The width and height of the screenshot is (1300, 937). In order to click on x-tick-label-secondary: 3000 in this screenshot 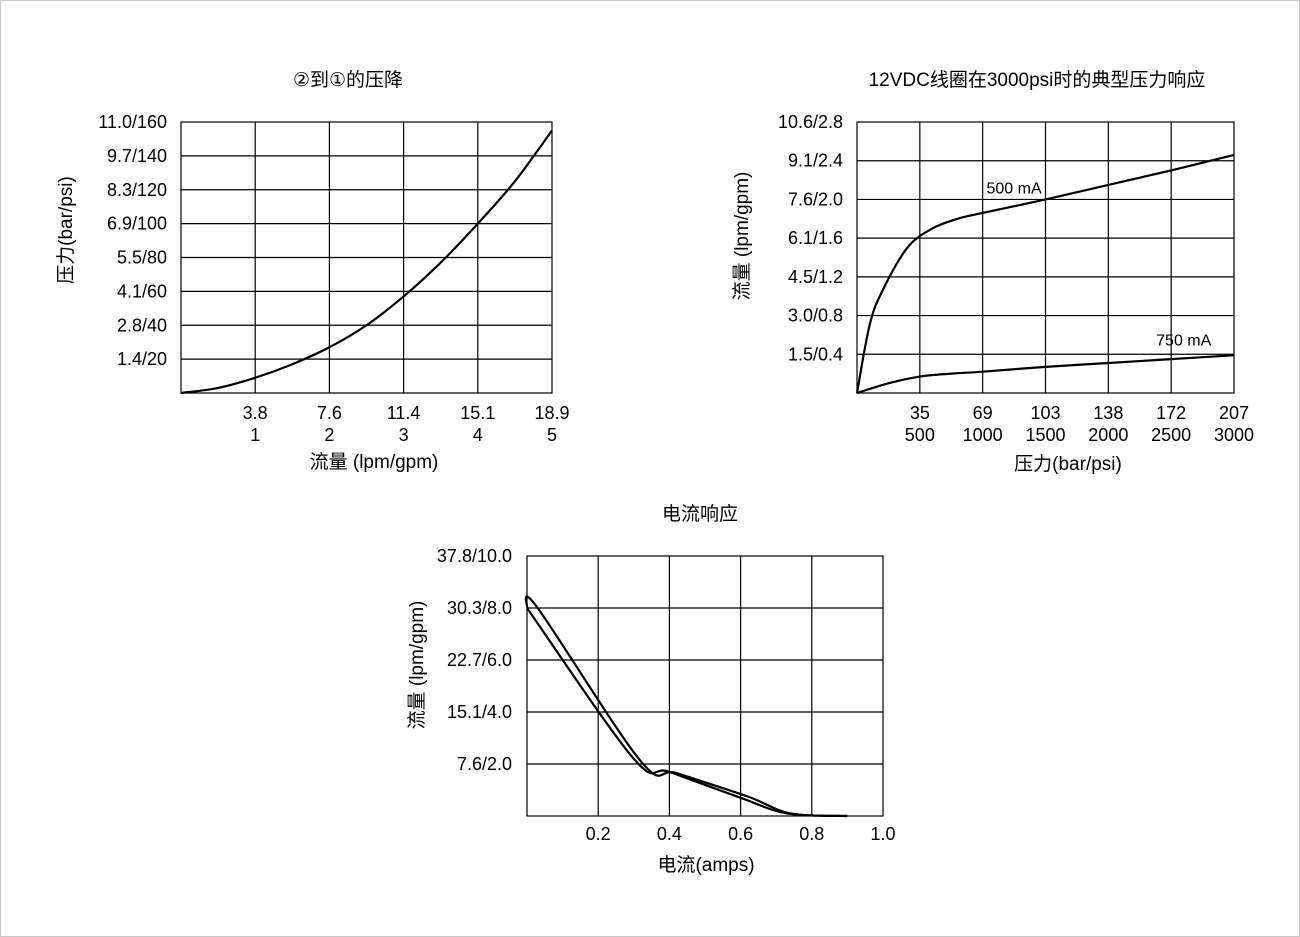, I will do `click(1234, 435)`.